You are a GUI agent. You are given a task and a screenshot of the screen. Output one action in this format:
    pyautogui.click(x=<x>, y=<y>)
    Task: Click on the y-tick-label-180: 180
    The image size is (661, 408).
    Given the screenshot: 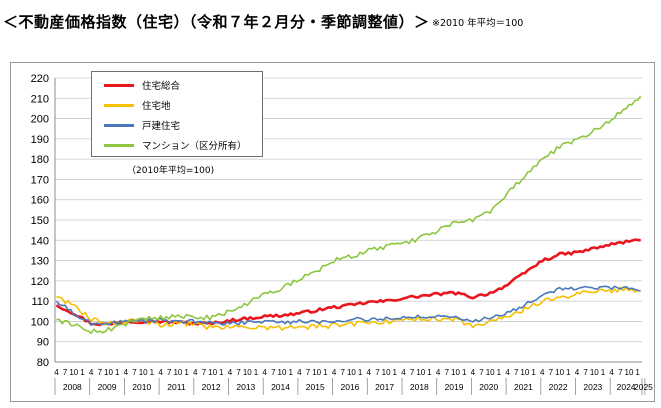 What is the action you would take?
    pyautogui.click(x=40, y=160)
    